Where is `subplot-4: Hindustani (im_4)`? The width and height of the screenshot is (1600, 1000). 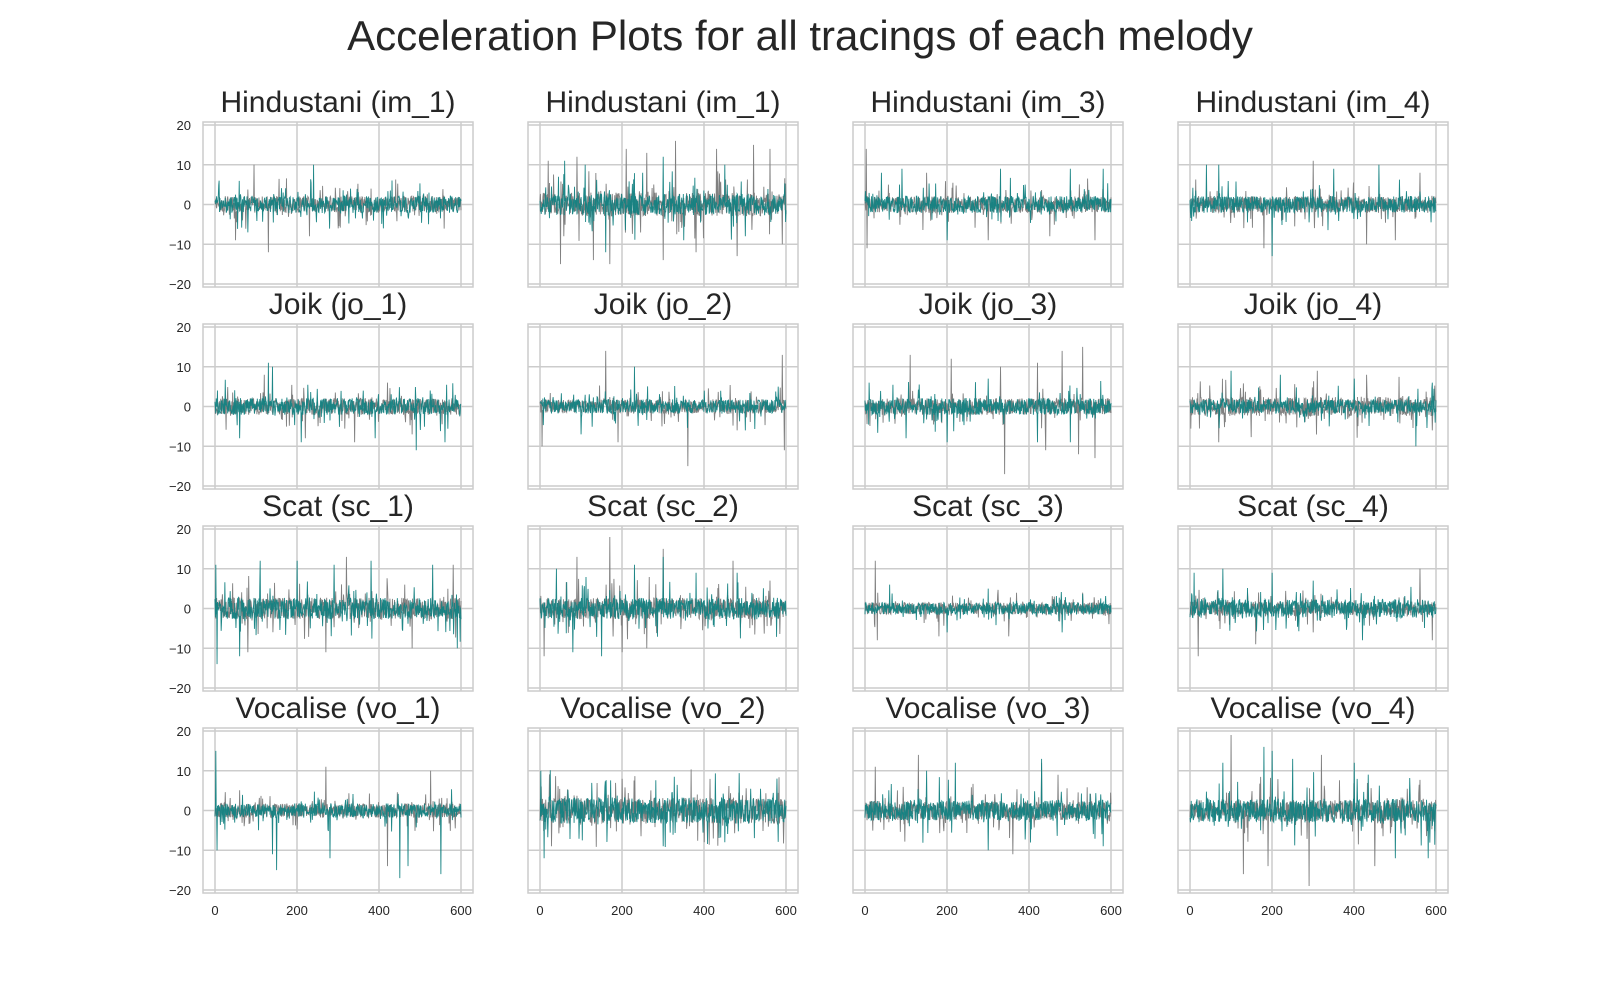 subplot-4: Hindustani (im_4) is located at coordinates (1313, 187).